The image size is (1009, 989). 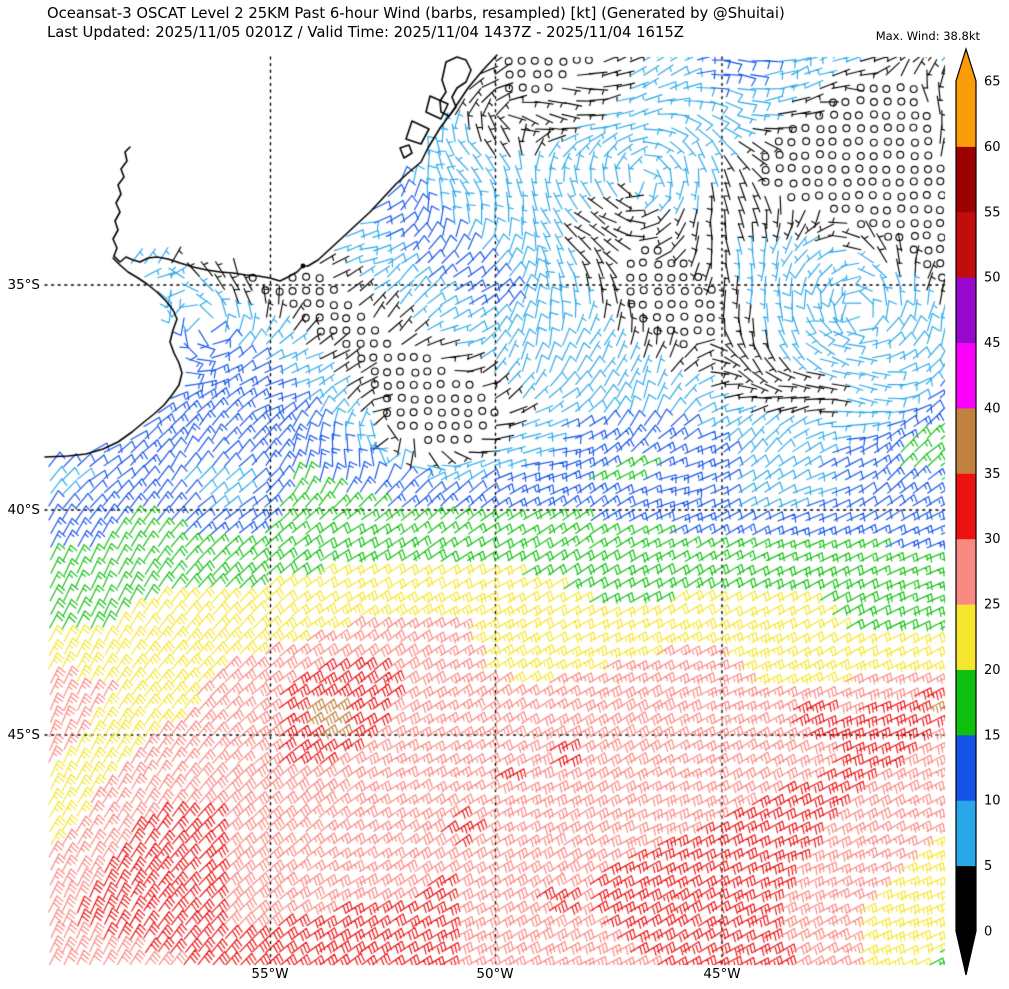 I want to click on colorbar-outline, so click(x=966, y=511).